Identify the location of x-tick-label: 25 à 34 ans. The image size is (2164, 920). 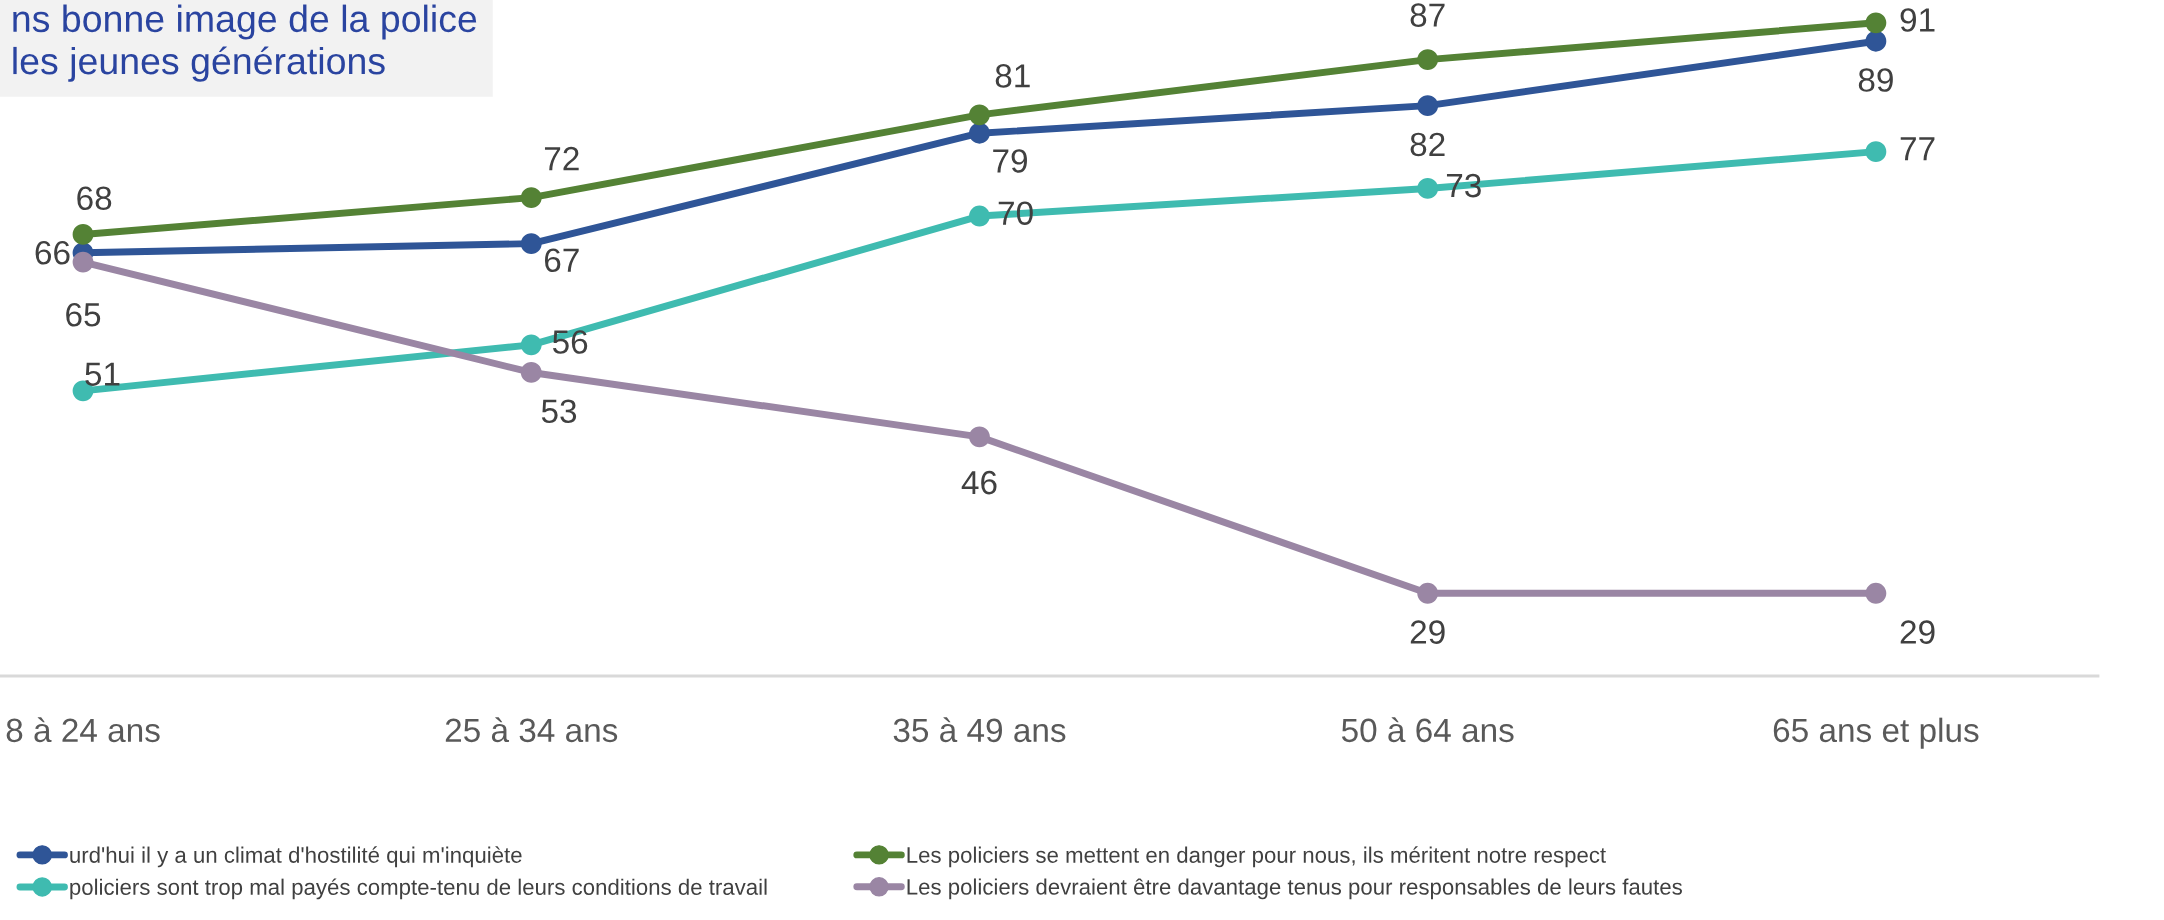
(531, 730).